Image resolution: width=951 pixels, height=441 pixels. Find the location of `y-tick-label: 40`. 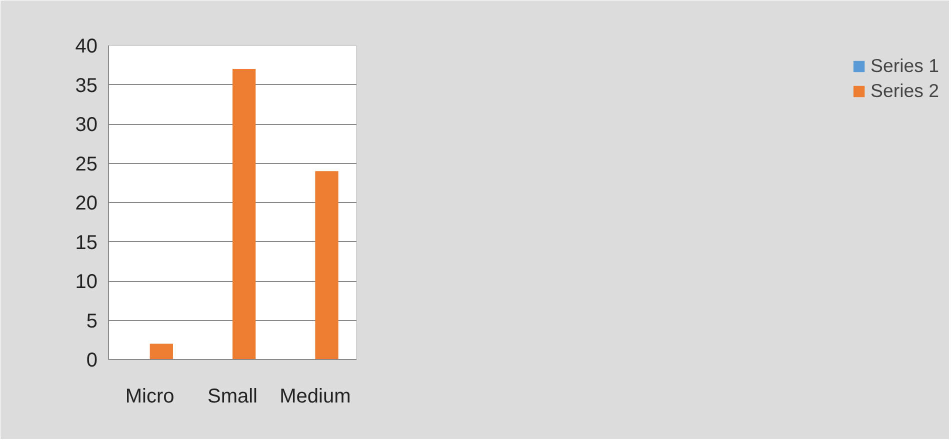

y-tick-label: 40 is located at coordinates (86, 47).